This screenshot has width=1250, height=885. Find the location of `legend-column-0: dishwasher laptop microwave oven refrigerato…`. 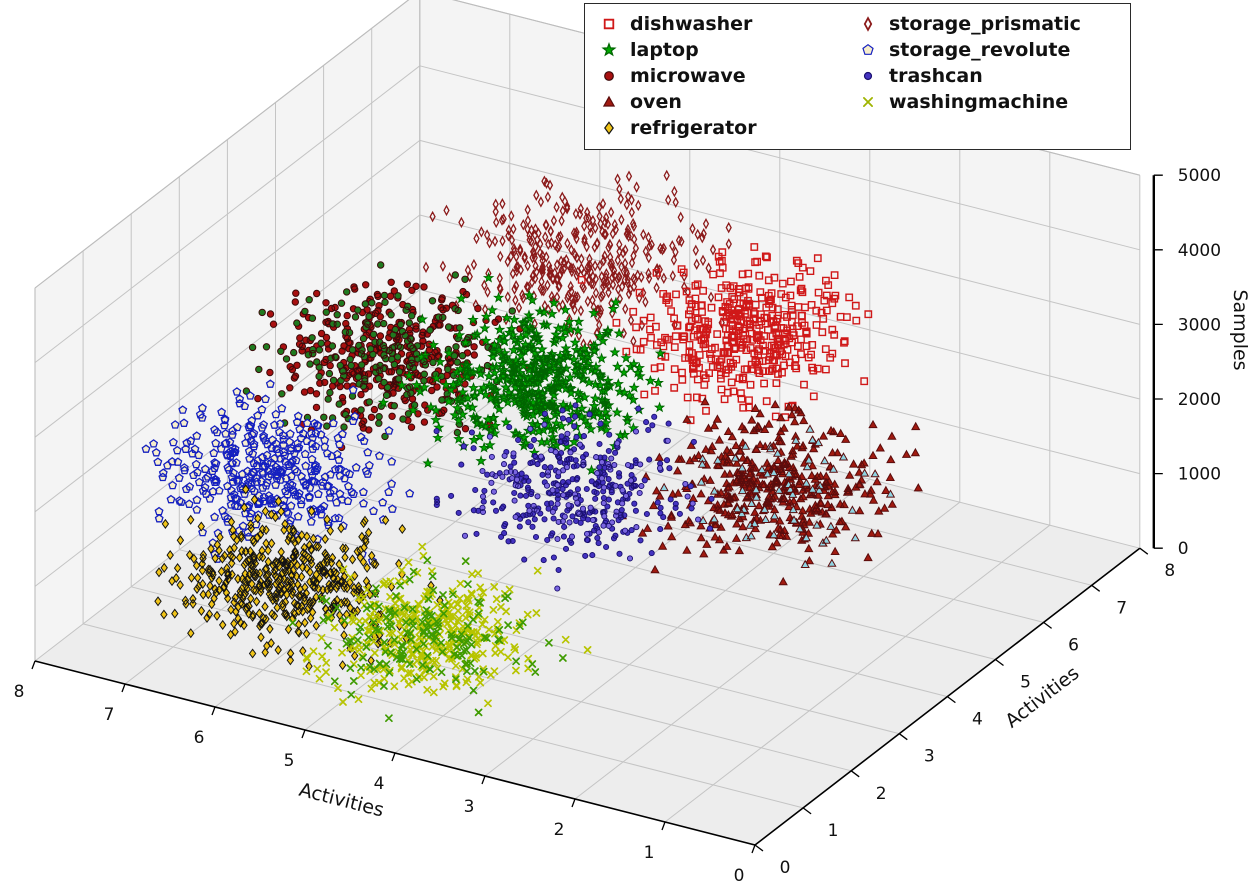

legend-column-0: dishwasher laptop microwave oven refrigerato… is located at coordinates (709, 76).